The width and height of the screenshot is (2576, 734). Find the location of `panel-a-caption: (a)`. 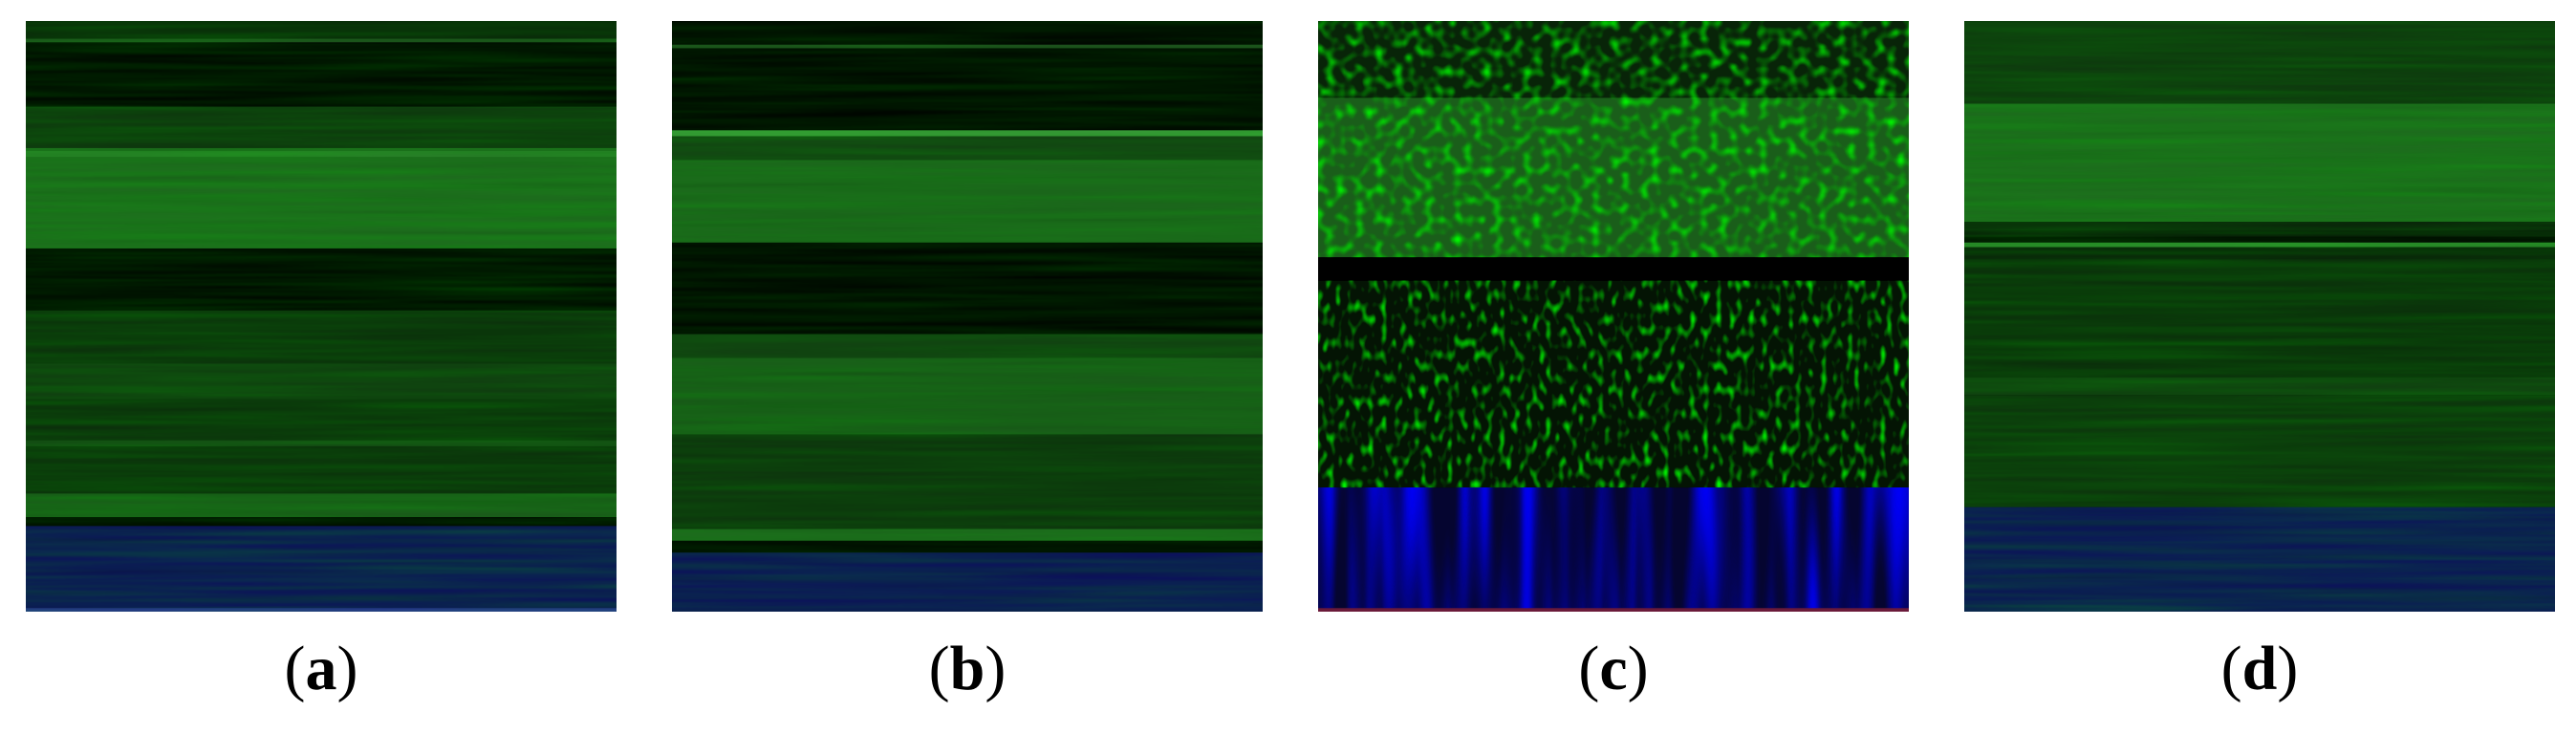

panel-a-caption: (a) is located at coordinates (321, 668).